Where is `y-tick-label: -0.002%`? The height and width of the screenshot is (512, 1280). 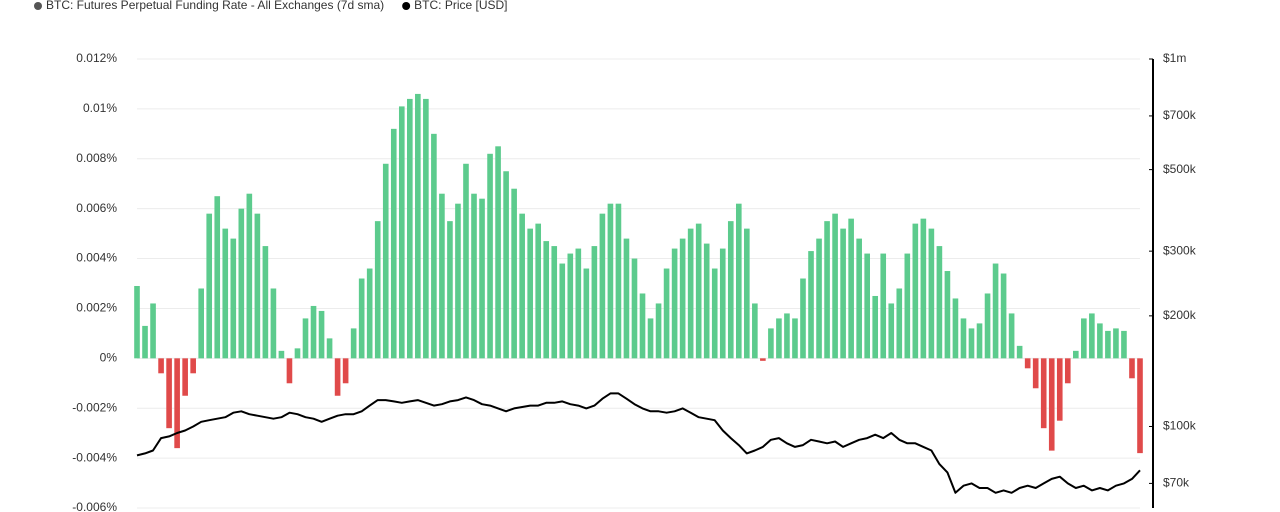
y-tick-label: -0.002% is located at coordinates (94, 407).